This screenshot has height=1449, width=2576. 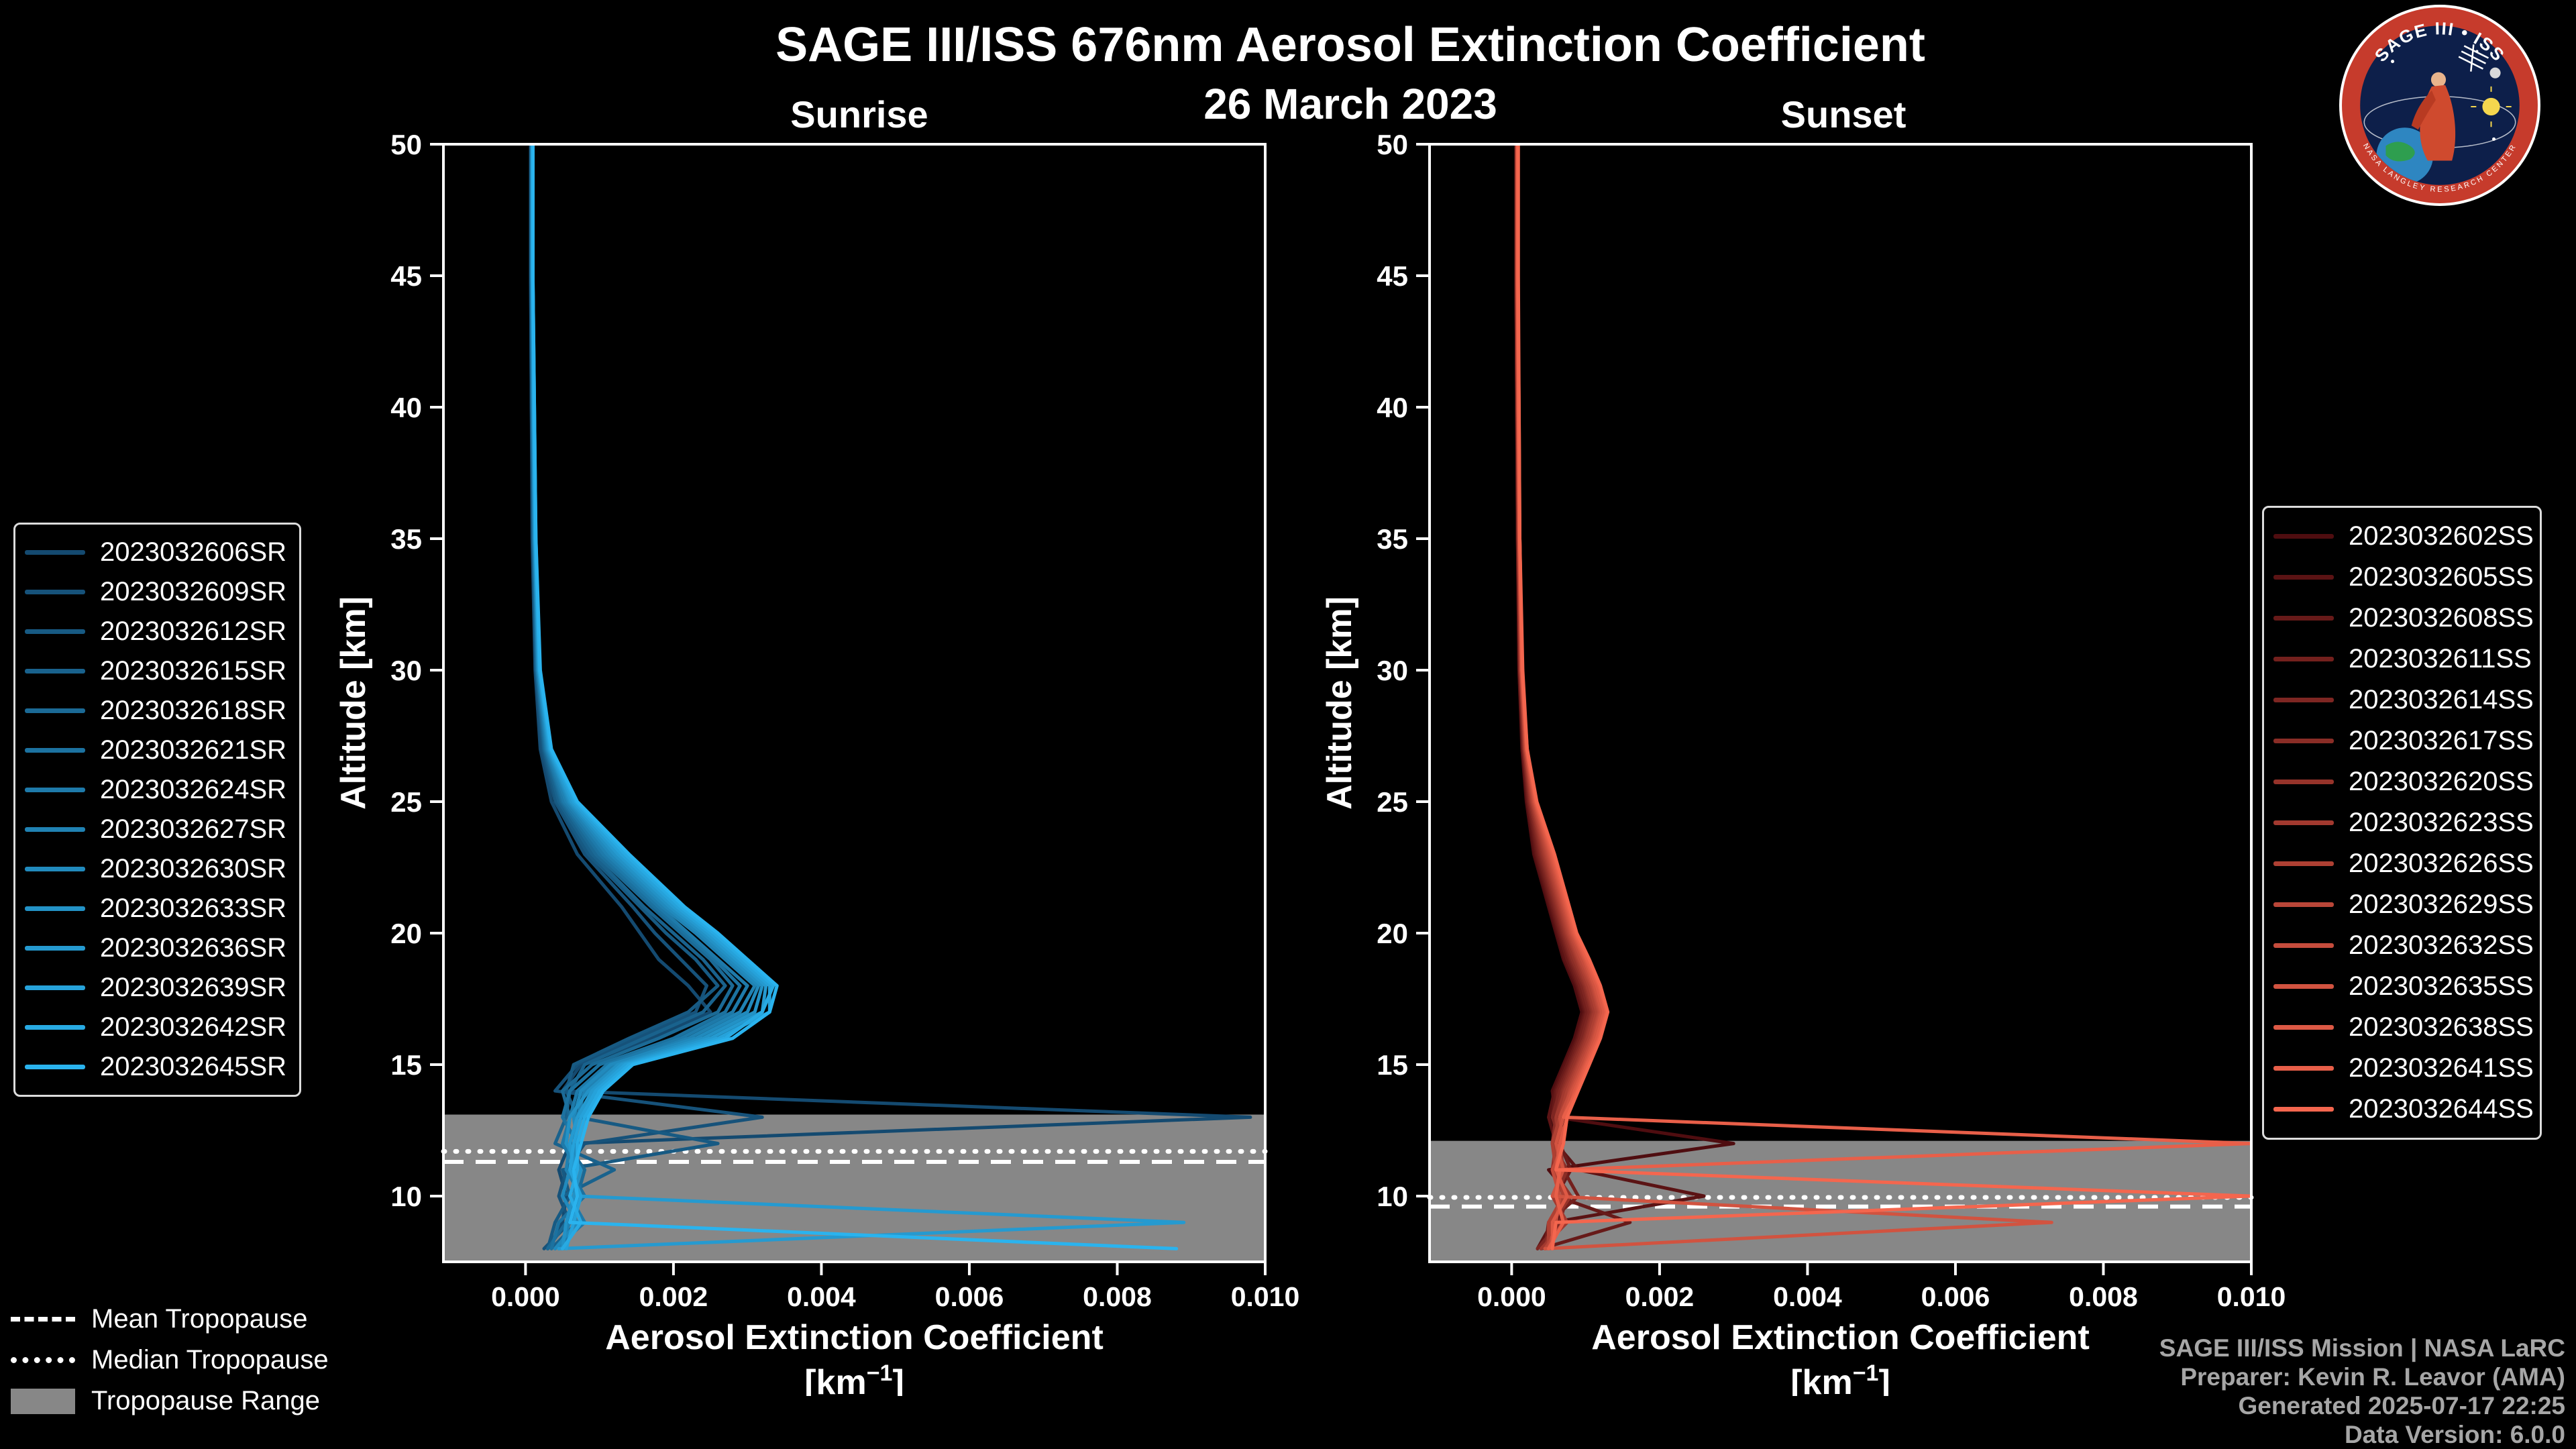 What do you see at coordinates (2473, 58) in the screenshot?
I see `iss-sketch` at bounding box center [2473, 58].